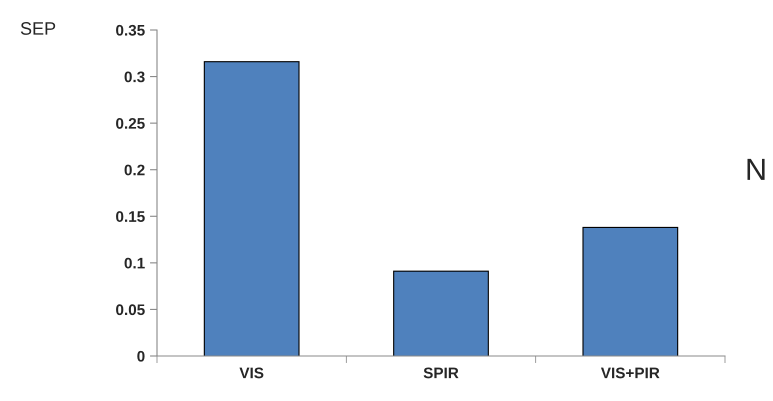 The width and height of the screenshot is (773, 401). Describe the element at coordinates (134, 76) in the screenshot. I see `y-tick-label: 0.3` at that location.